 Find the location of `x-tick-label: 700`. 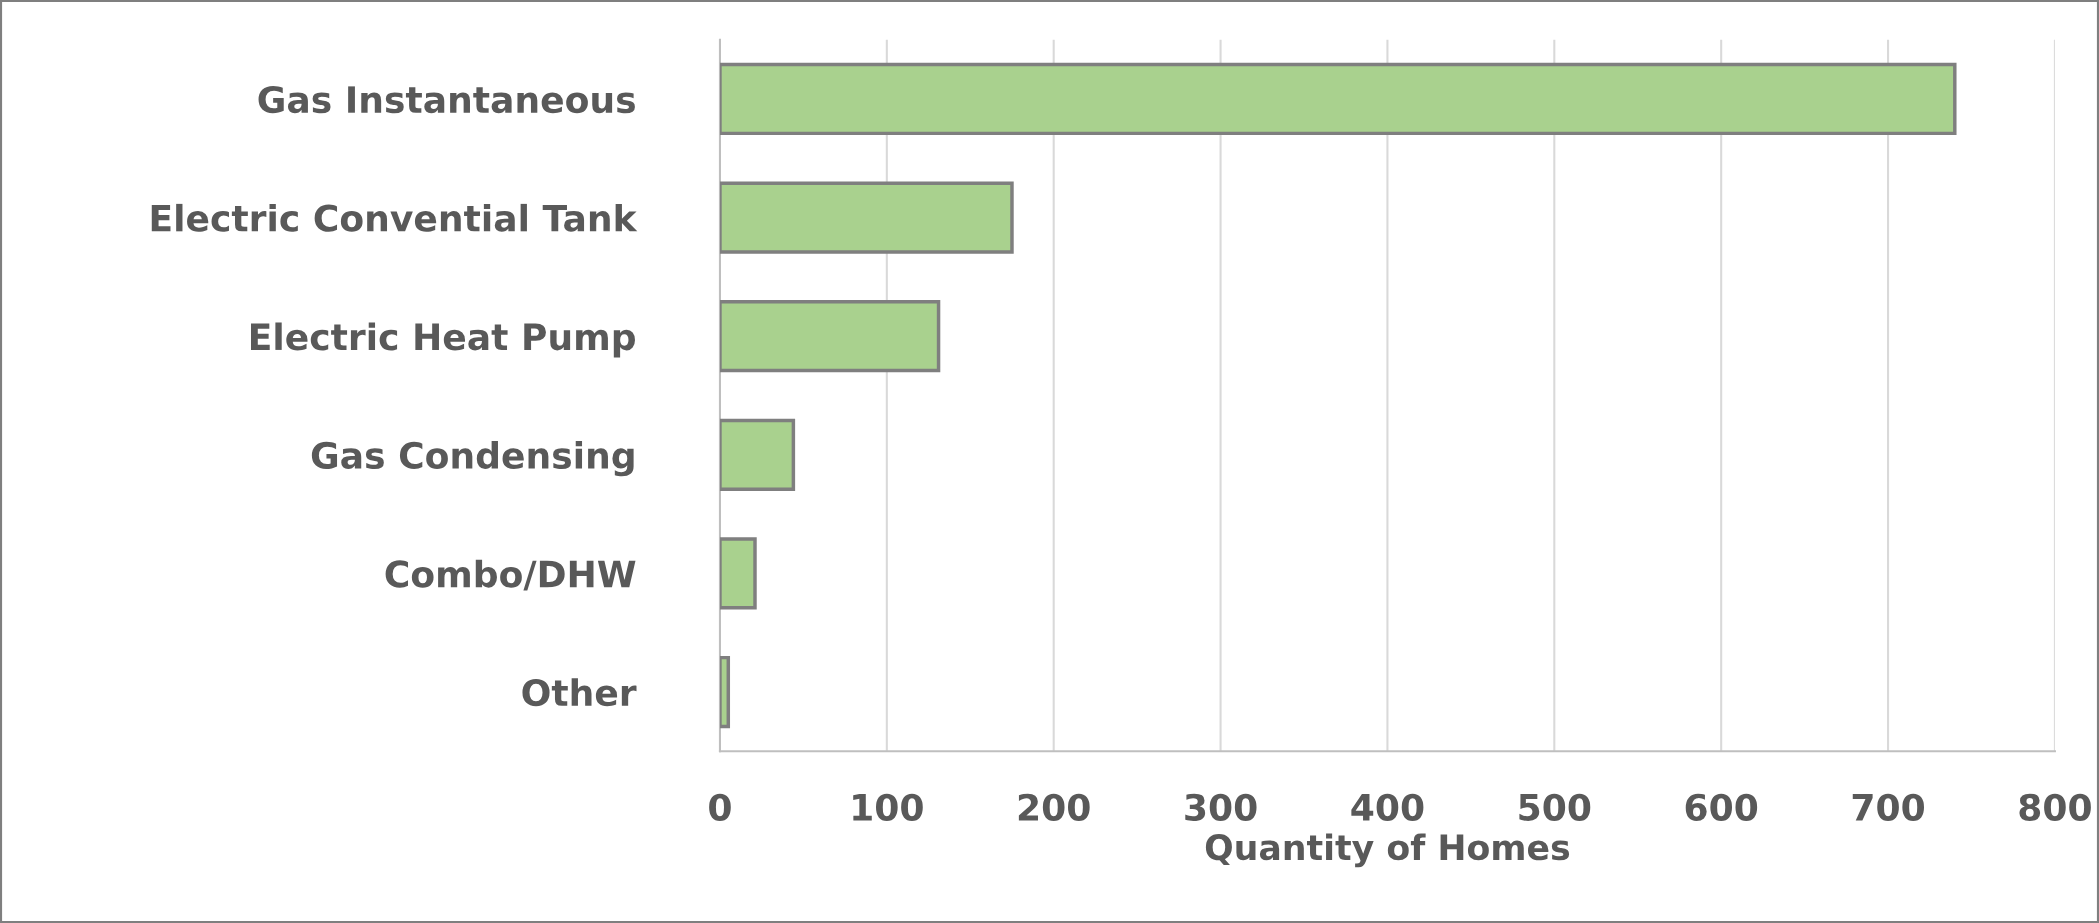

x-tick-label: 700 is located at coordinates (1888, 807).